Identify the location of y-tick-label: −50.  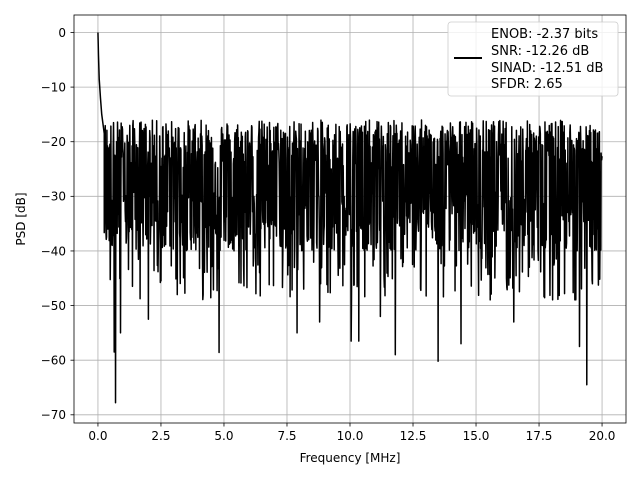
(53, 306).